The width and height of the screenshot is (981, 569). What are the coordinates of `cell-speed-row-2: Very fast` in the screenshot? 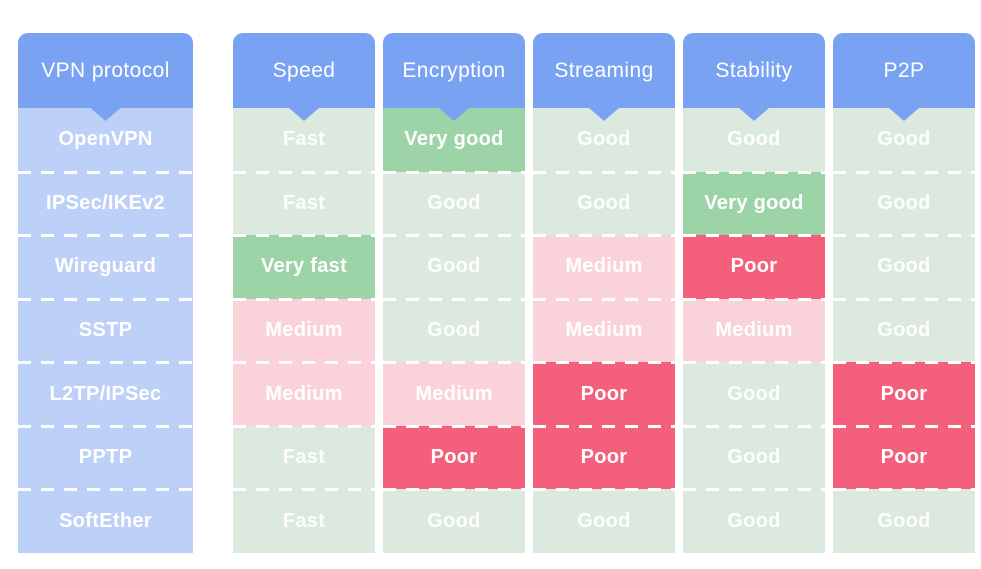 It's located at (304, 266).